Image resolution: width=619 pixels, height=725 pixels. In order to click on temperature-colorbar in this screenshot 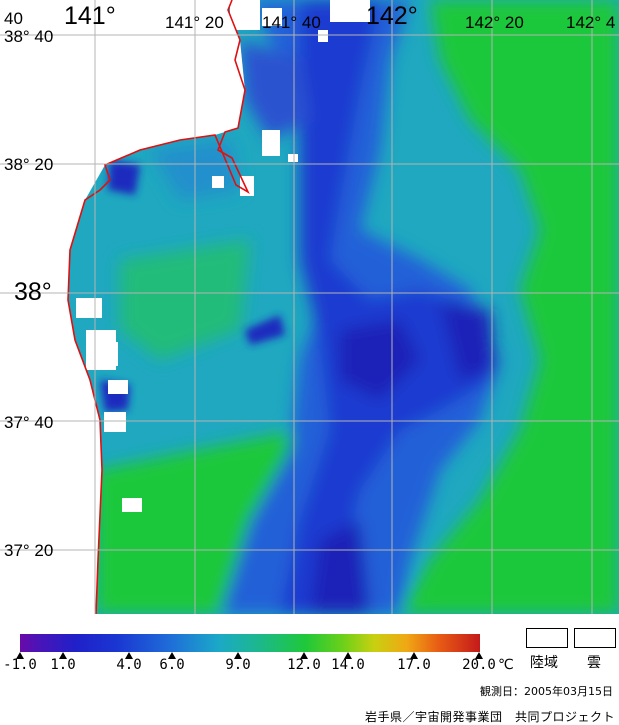, I will do `click(250, 643)`.